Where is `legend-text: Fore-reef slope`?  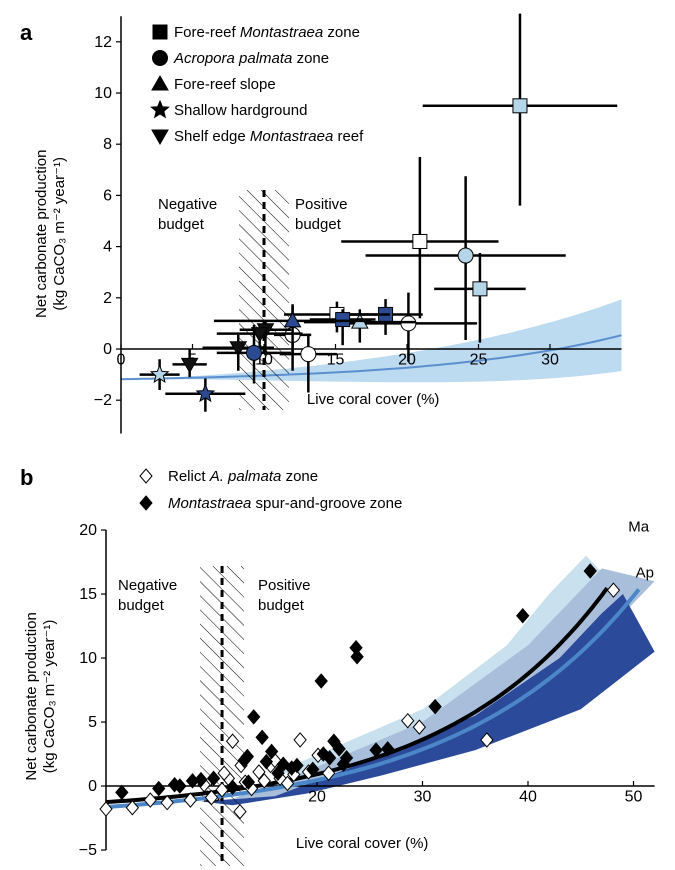 legend-text: Fore-reef slope is located at coordinates (225, 84).